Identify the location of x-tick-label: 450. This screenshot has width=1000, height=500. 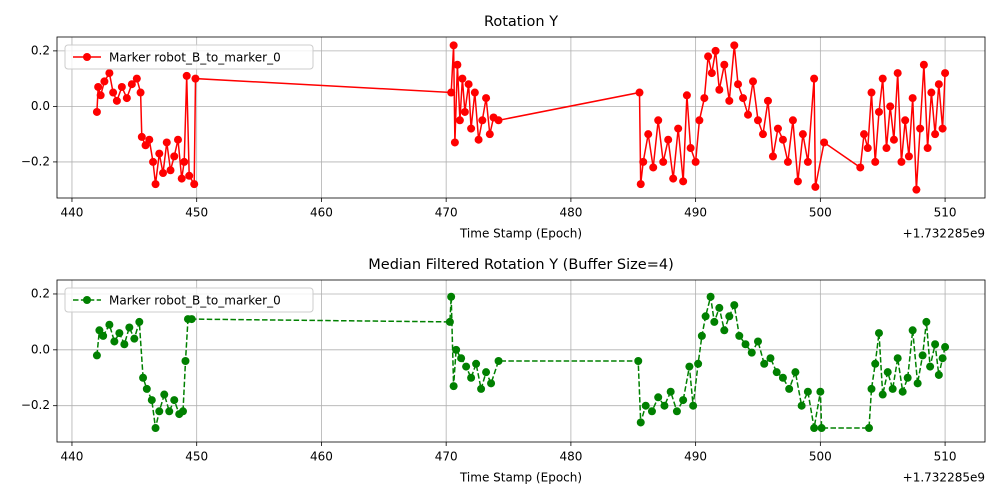
(196, 213).